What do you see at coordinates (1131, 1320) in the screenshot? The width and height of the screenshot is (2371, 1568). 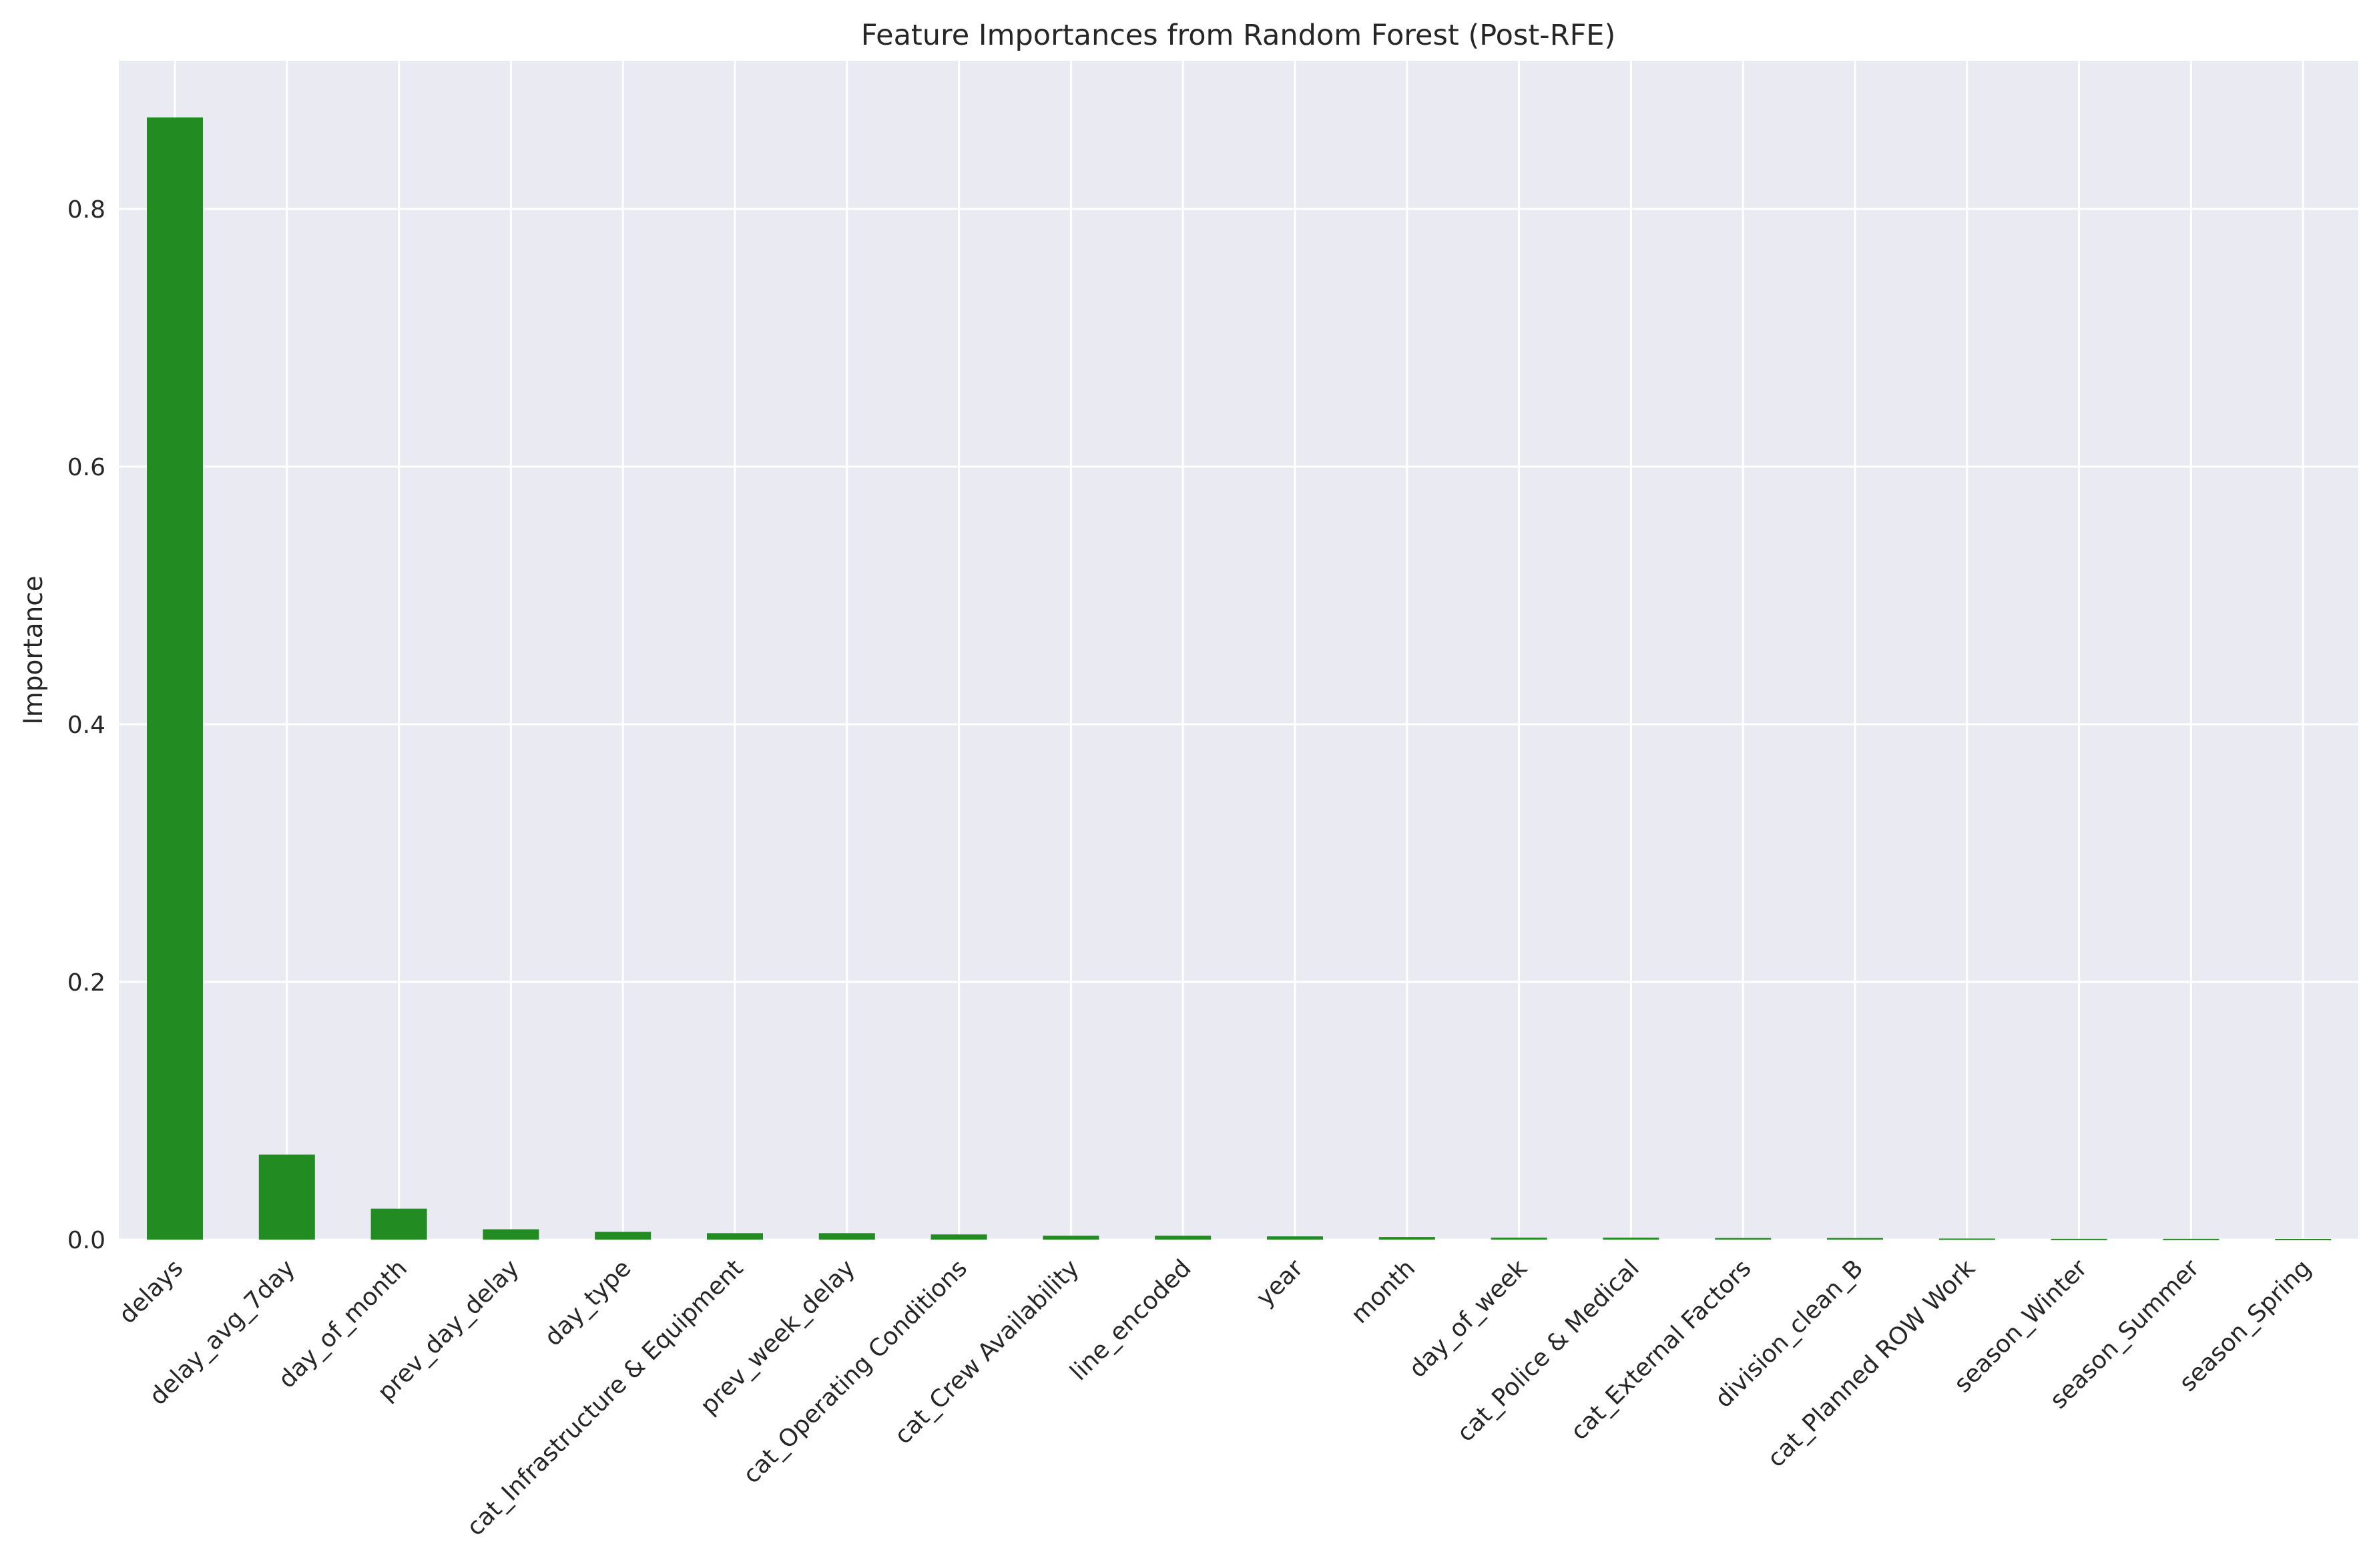 I see `x-tick-label: line_encoded` at bounding box center [1131, 1320].